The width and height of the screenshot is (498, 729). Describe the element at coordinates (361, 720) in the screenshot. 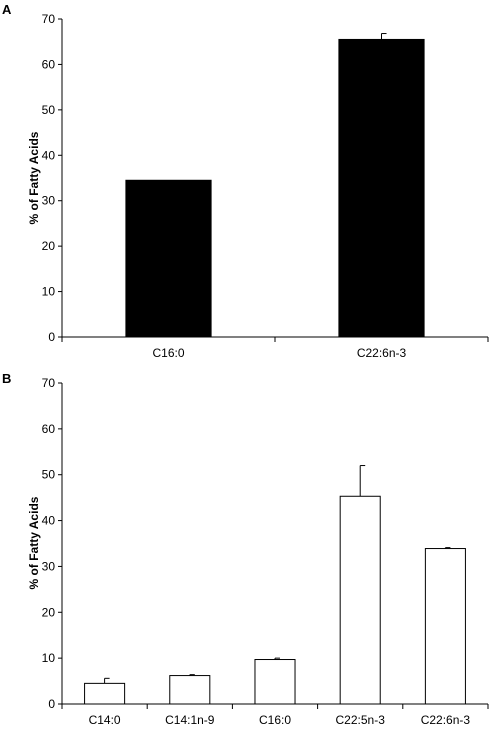

I see `panel-b-x-tick-label: C22:5n-3` at that location.